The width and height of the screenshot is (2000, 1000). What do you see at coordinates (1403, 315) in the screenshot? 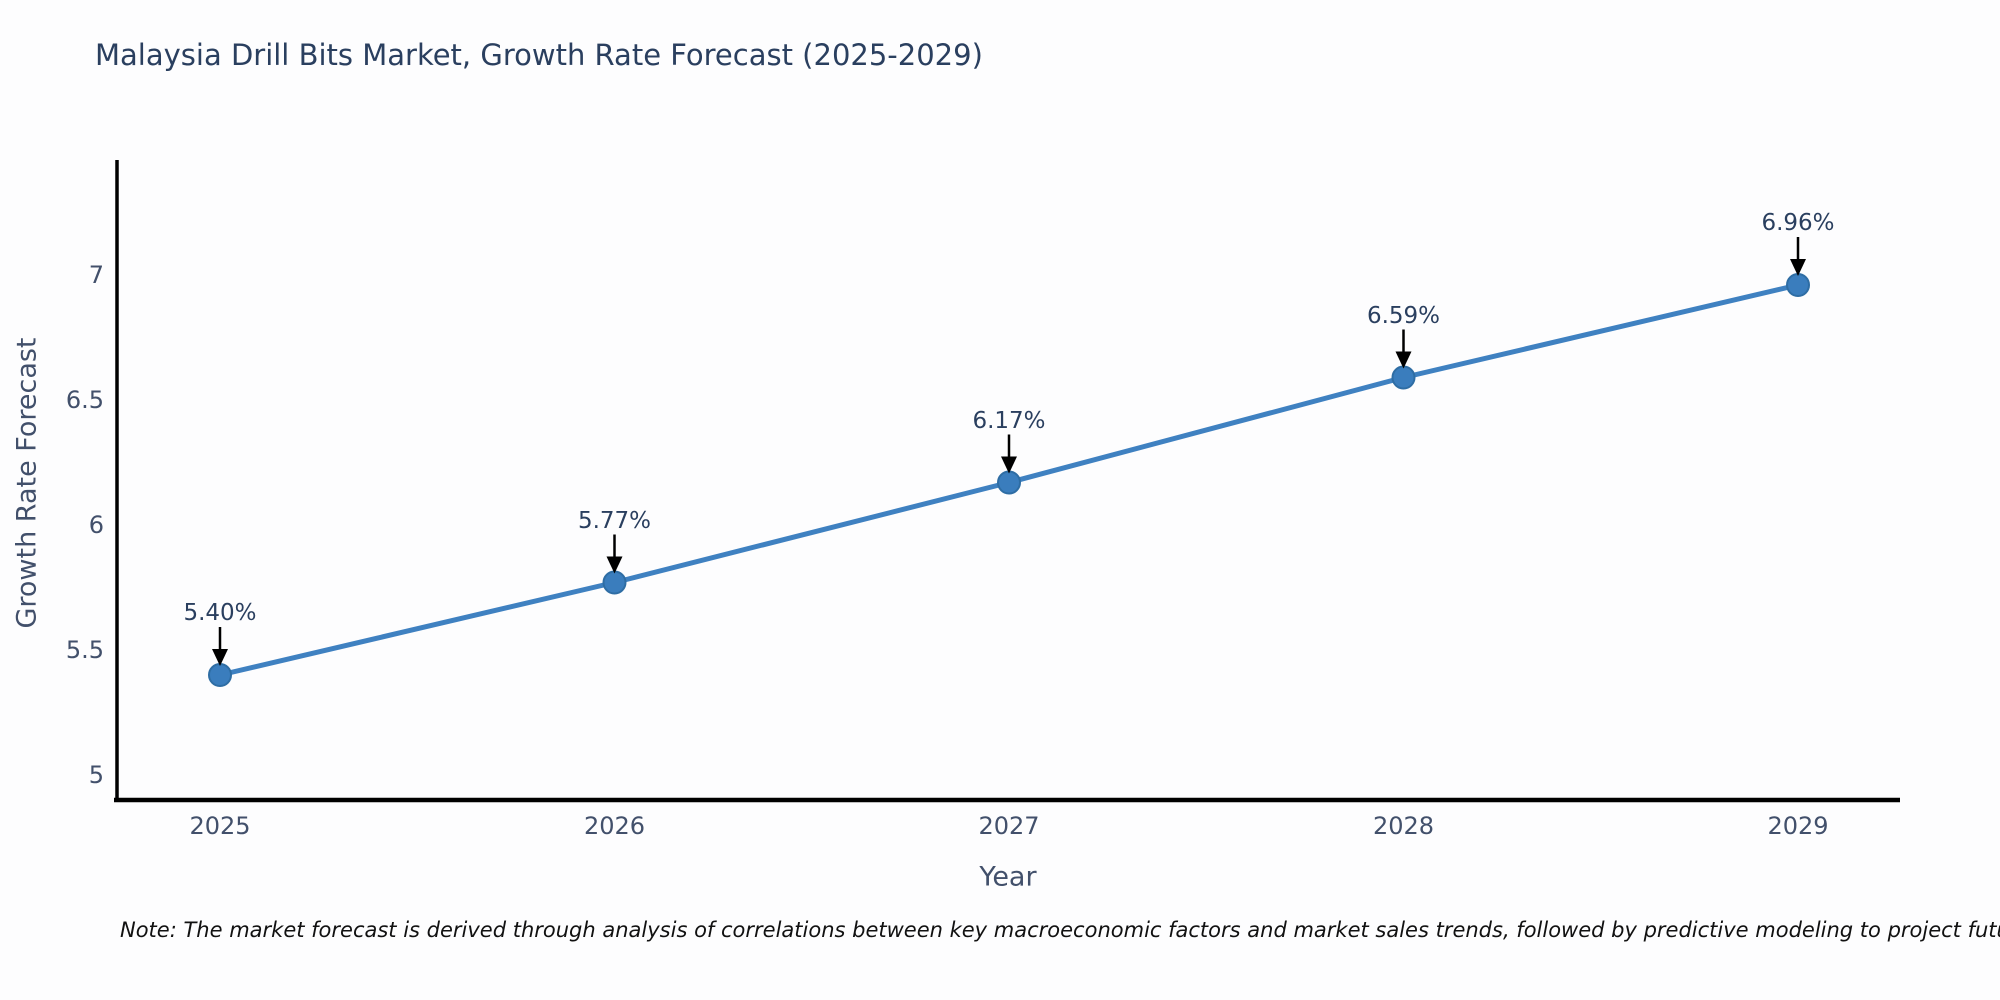
I see `data-point-label: 6.59%` at bounding box center [1403, 315].